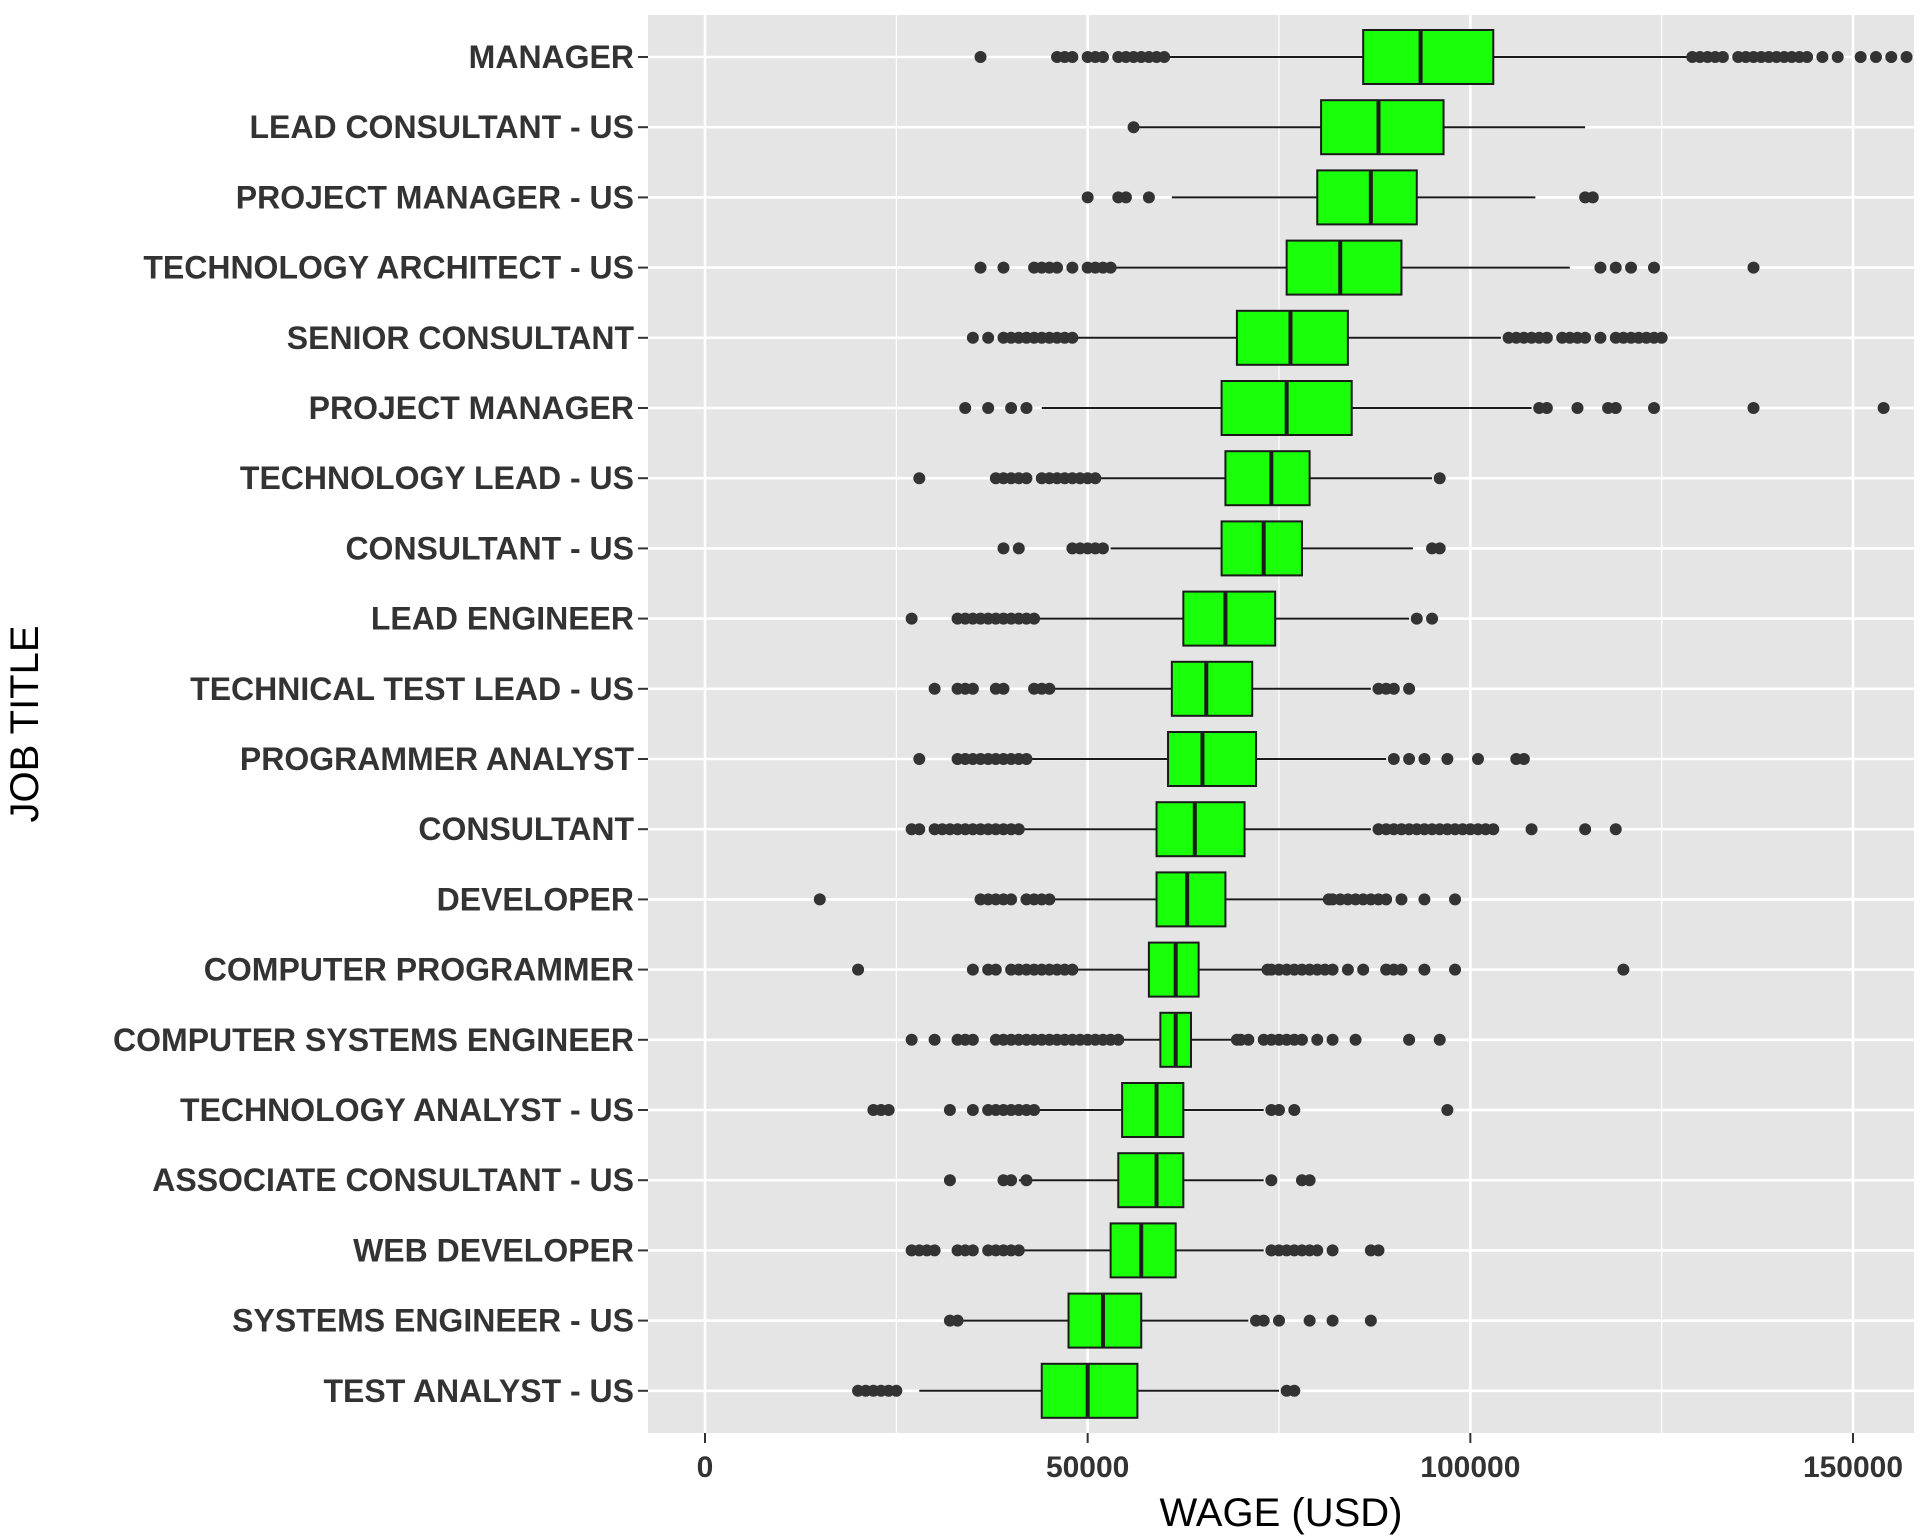 The height and width of the screenshot is (1536, 1920). What do you see at coordinates (478, 1391) in the screenshot?
I see `y-tick-label: TEST ANALYST - US` at bounding box center [478, 1391].